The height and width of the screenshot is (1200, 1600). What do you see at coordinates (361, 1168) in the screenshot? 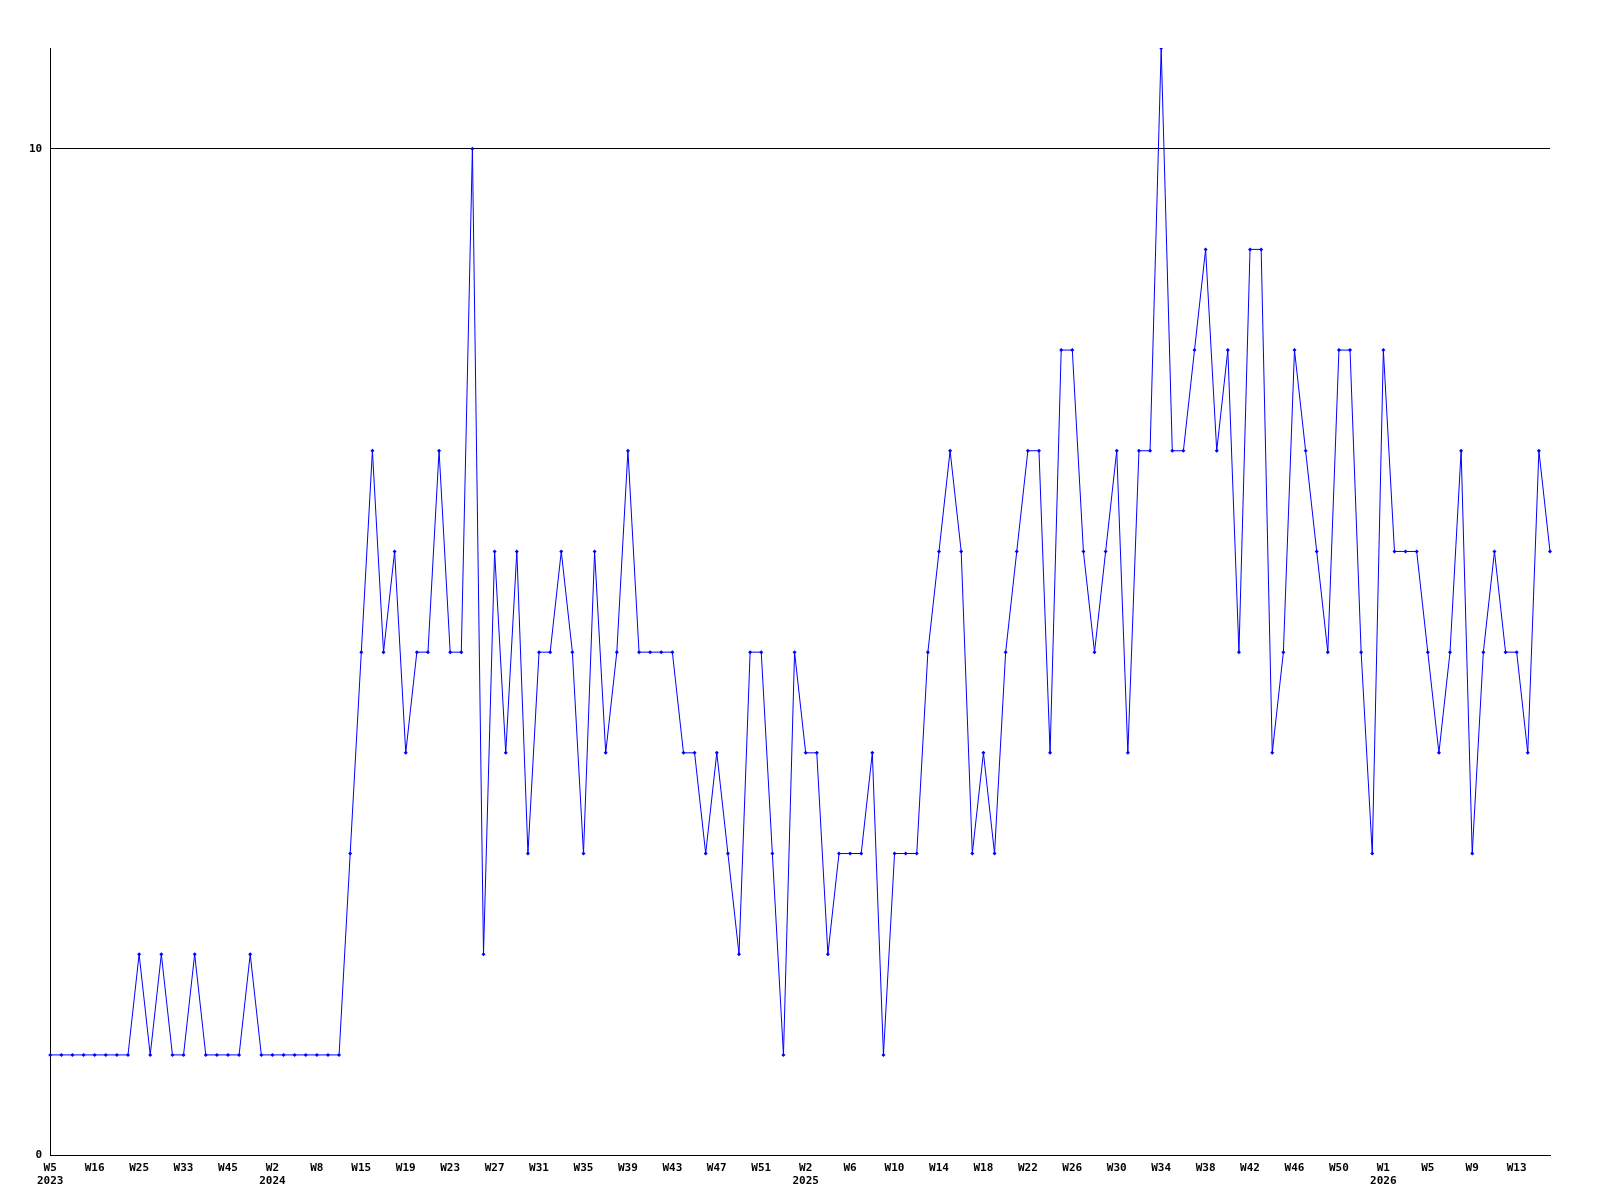
I see `x-tick-label: W15` at bounding box center [361, 1168].